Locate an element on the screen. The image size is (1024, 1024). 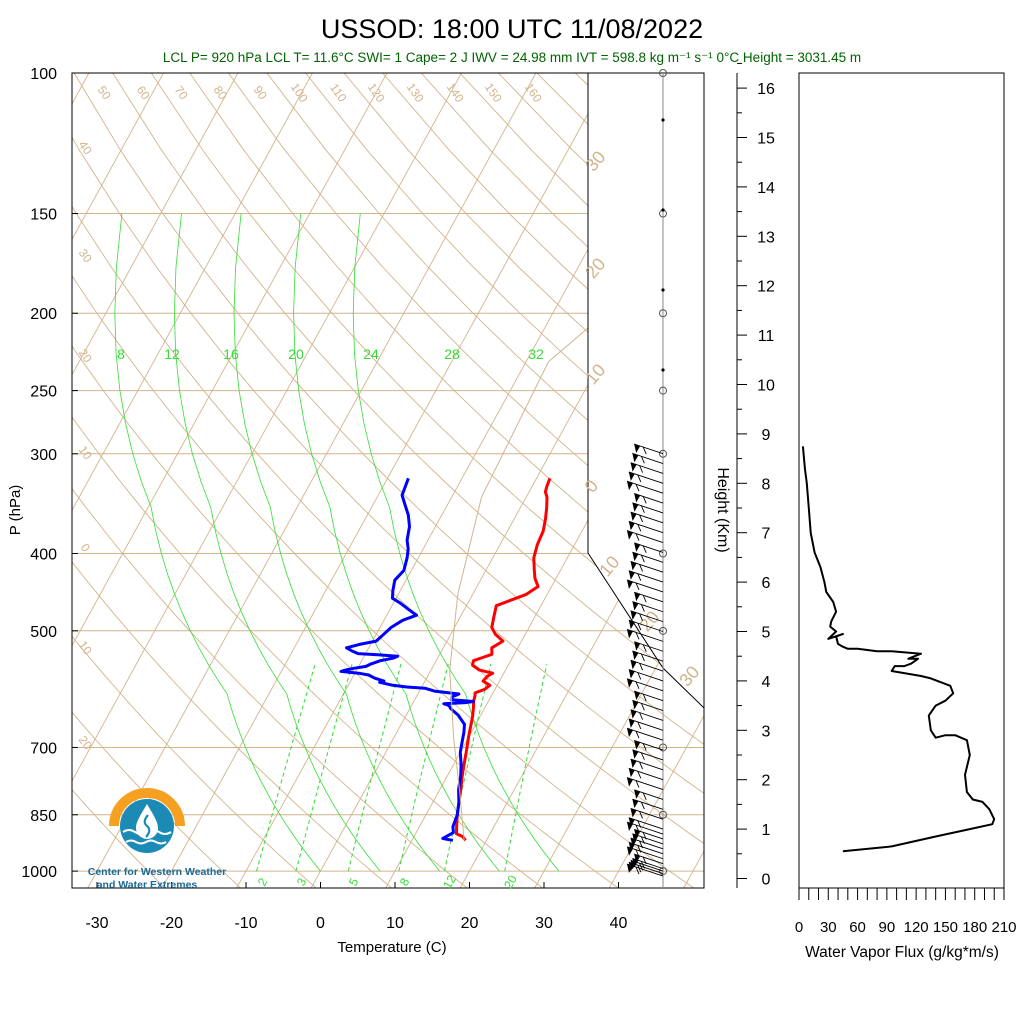
mixing-ratio-top-label: 24 is located at coordinates (371, 354).